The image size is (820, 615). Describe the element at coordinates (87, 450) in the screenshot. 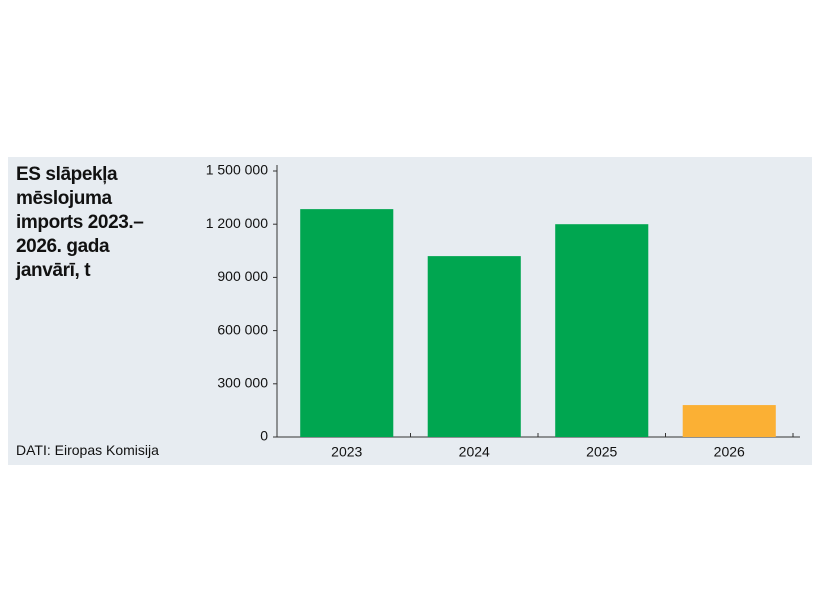

I see `source-note: DATI: Eiropas Komisija` at that location.